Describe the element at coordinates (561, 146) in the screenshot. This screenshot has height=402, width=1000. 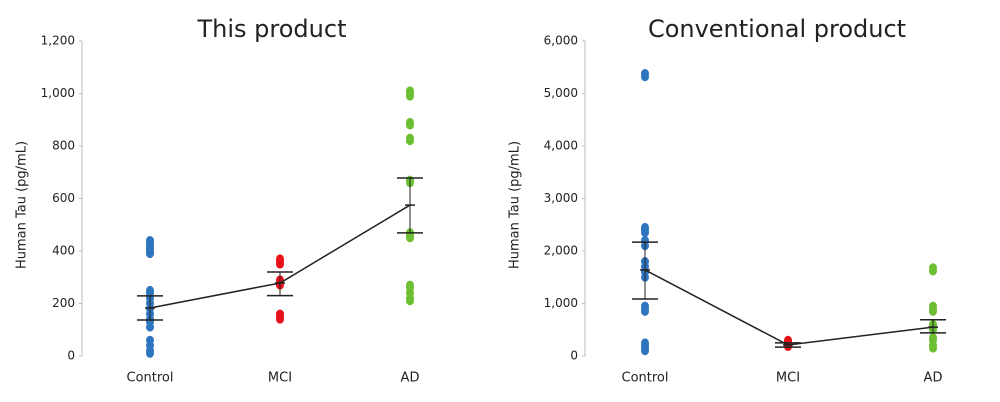
I see `y-tick-label: 4,000` at that location.